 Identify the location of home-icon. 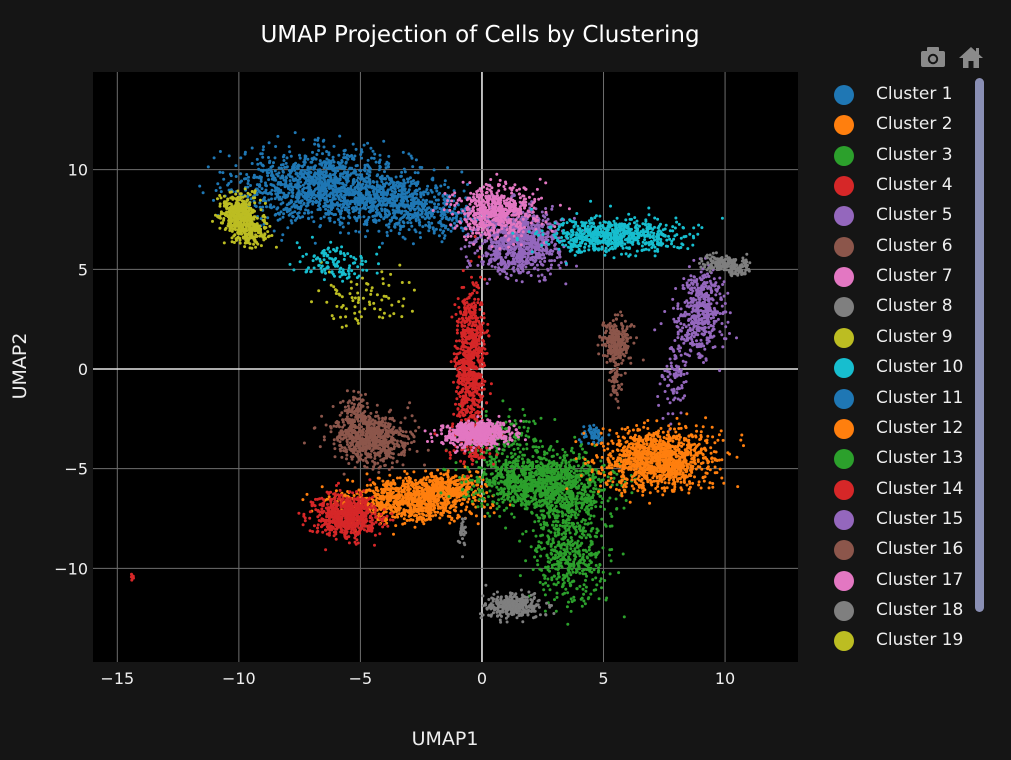
(971, 58).